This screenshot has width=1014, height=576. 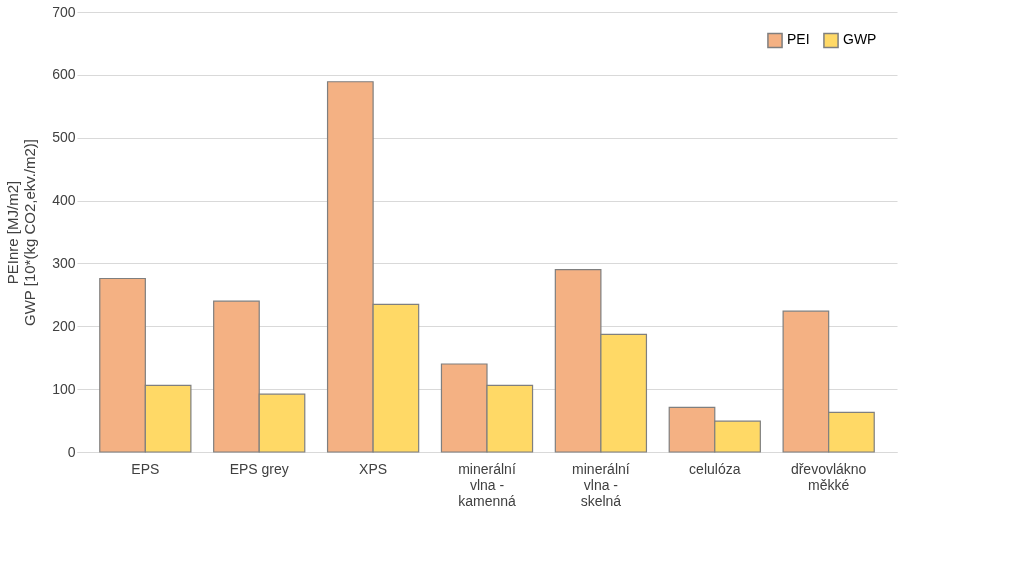 I want to click on y-tick-label: 500, so click(x=64, y=137).